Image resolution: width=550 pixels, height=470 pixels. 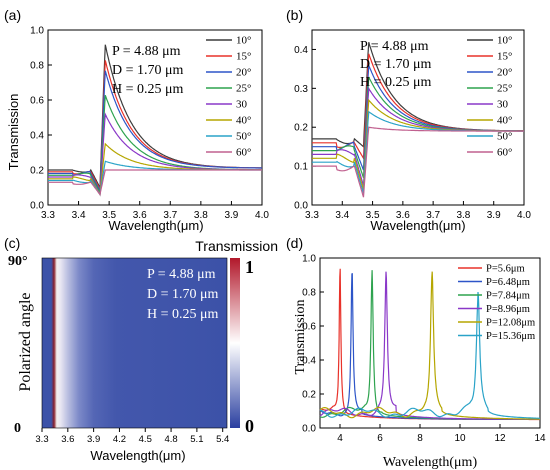 I want to click on d-legend-label-4: P=12.08μm, so click(x=510, y=323).